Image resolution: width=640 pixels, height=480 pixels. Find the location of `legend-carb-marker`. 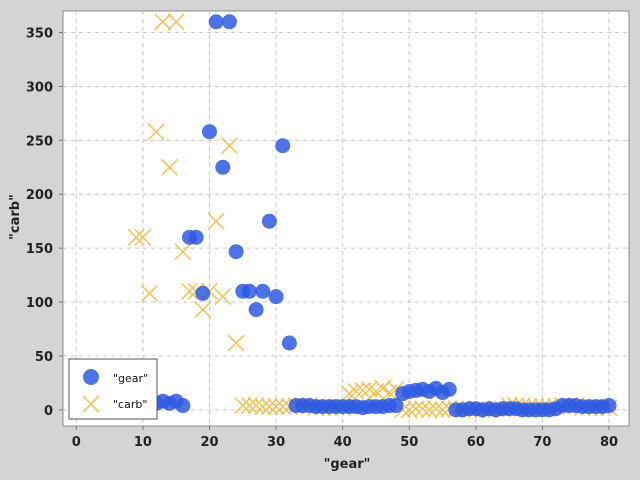

legend-carb-marker is located at coordinates (91, 404).